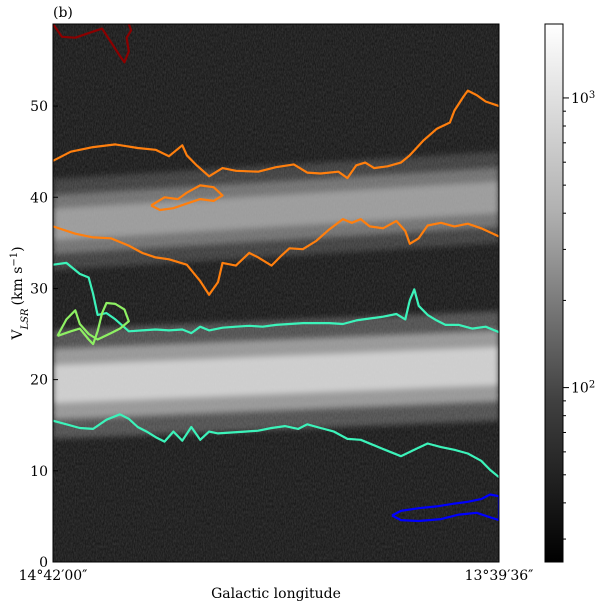 The height and width of the screenshot is (609, 599). I want to click on x-tick-label-left: 14°42′00″, so click(53, 576).